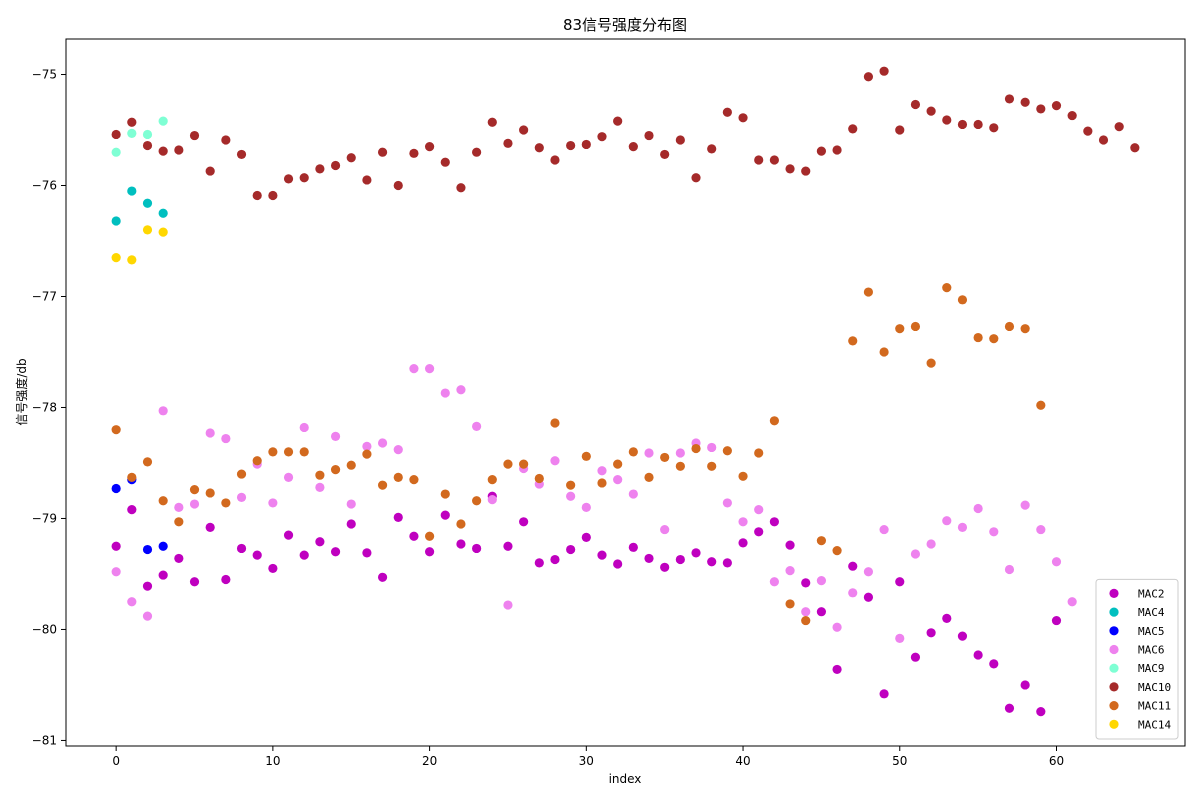 The image size is (1200, 800). Describe the element at coordinates (625, 25) in the screenshot. I see `chart-title: 83信号强度分布图` at that location.